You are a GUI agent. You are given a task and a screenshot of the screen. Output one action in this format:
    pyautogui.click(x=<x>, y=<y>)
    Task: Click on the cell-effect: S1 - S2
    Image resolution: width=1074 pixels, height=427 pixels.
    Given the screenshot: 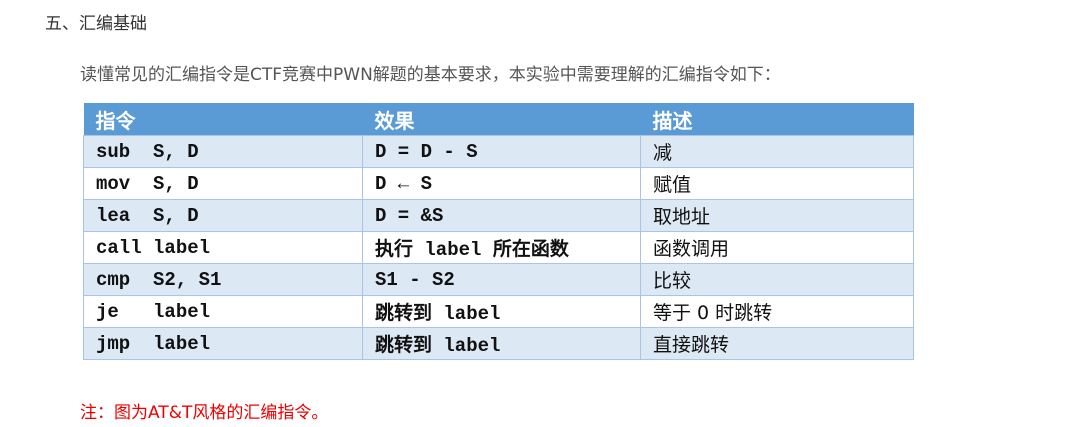 What is the action you would take?
    pyautogui.click(x=501, y=279)
    